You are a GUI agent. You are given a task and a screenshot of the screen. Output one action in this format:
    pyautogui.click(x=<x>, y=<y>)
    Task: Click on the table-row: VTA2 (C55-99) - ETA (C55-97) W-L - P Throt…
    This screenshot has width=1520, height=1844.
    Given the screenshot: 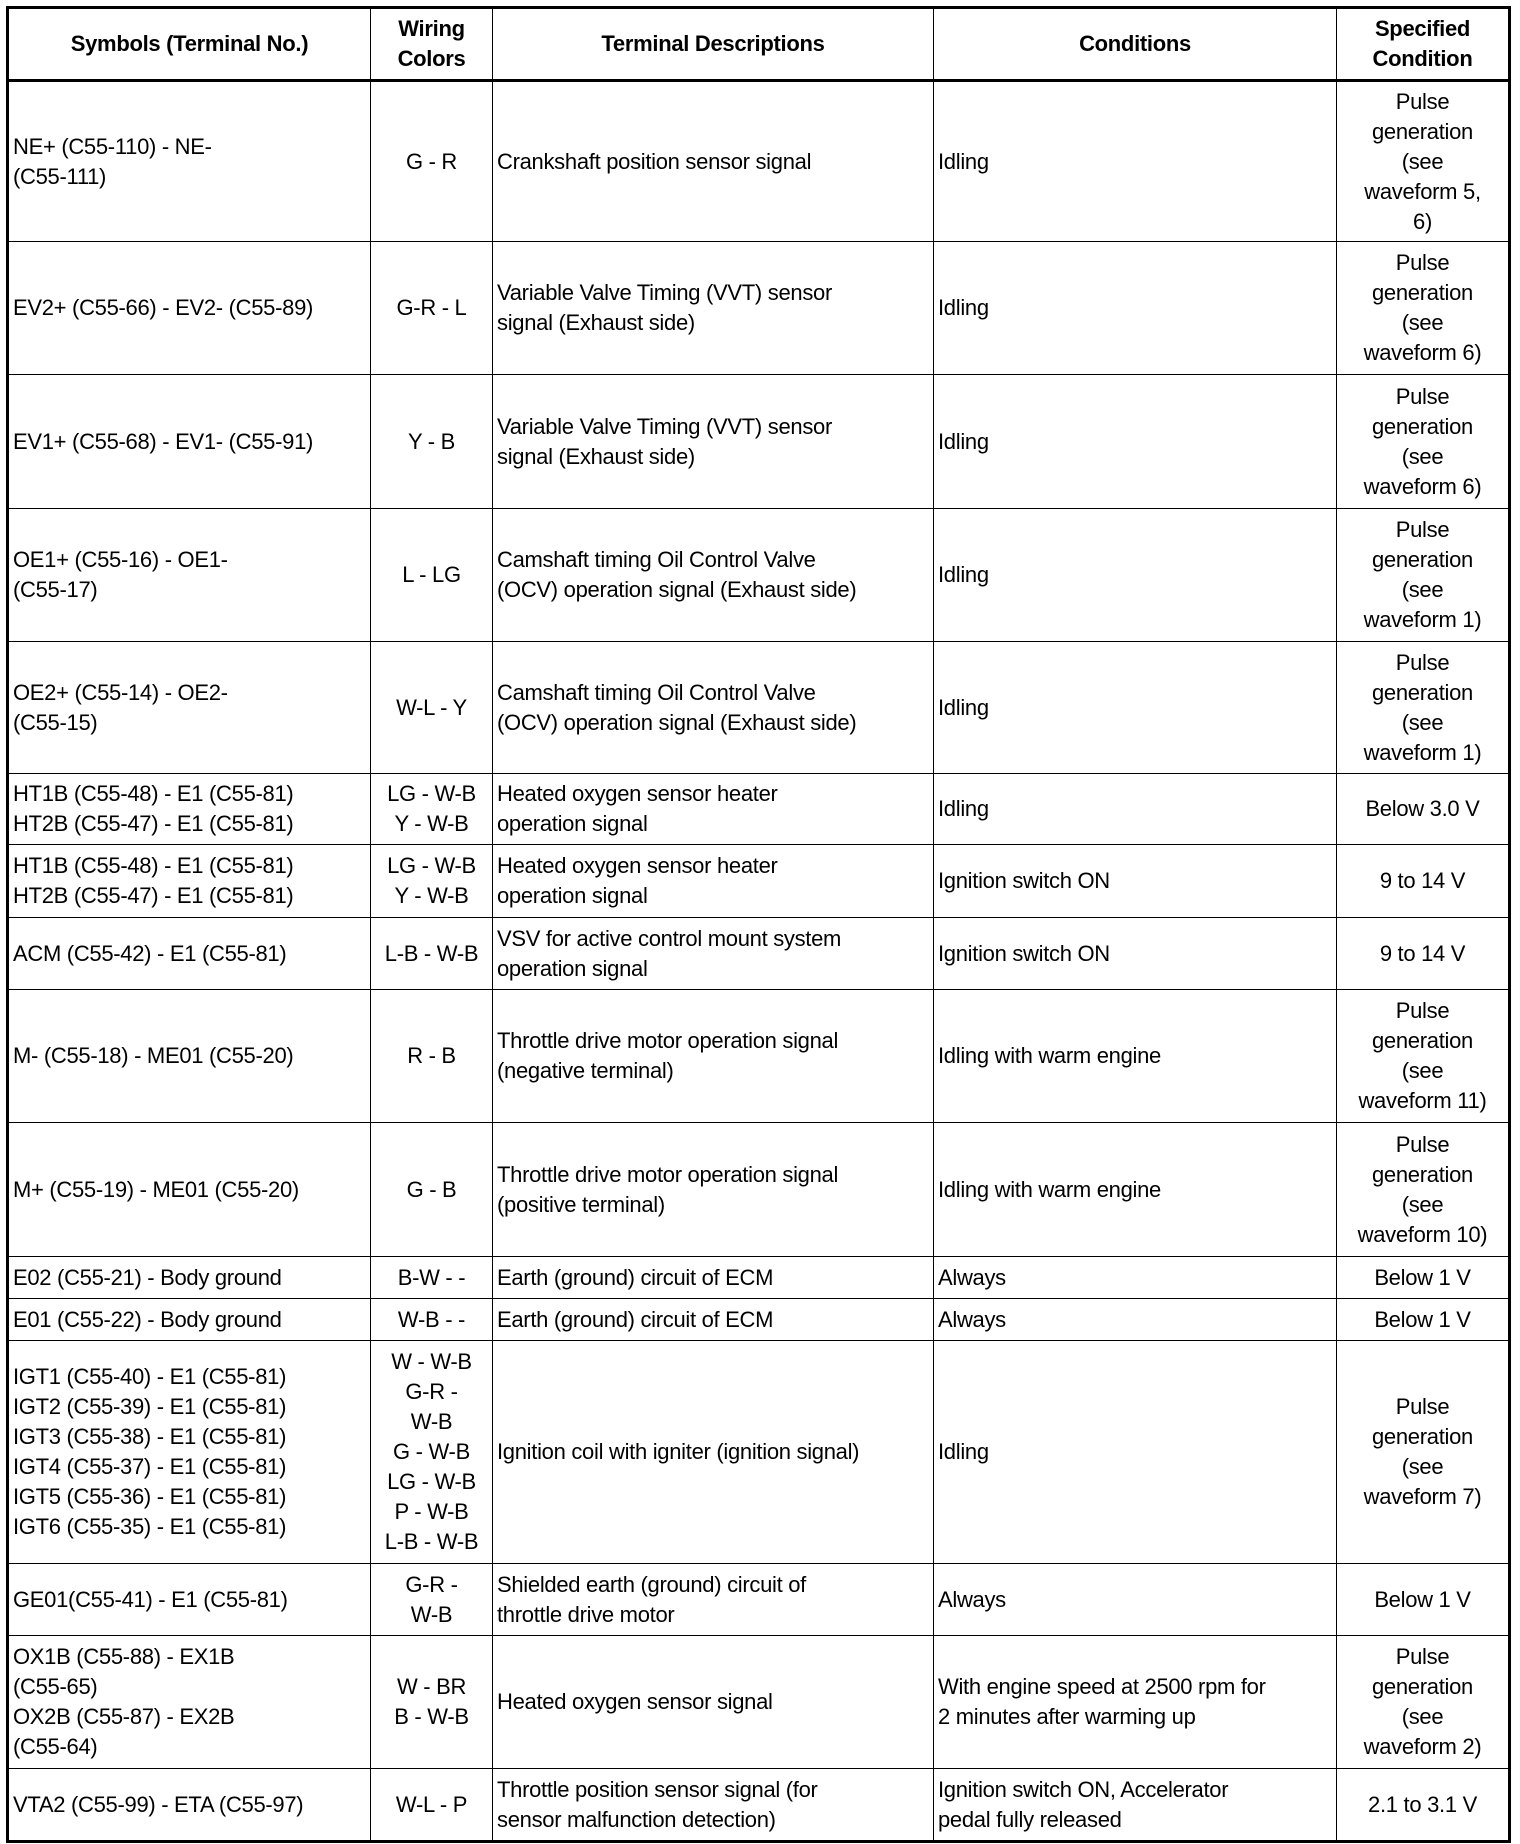 What is the action you would take?
    pyautogui.click(x=758, y=1805)
    